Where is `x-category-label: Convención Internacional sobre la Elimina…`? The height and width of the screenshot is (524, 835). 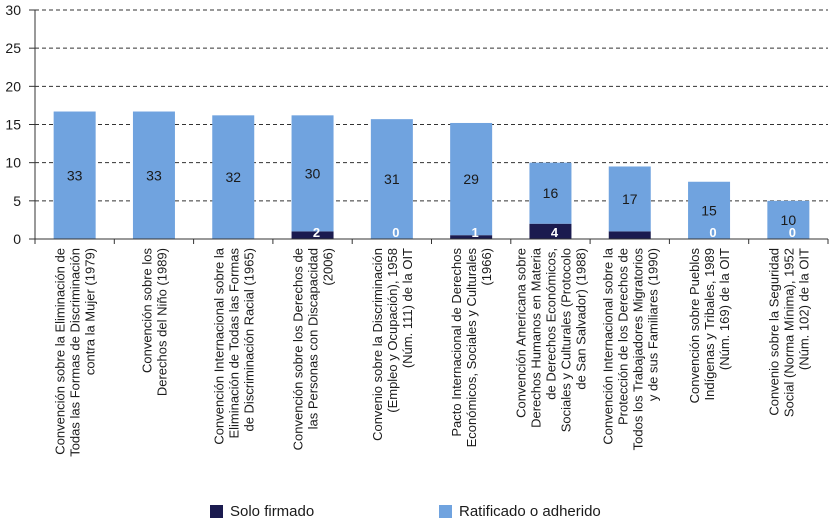
x-category-label: Convención Internacional sobre la Elimina… is located at coordinates (233, 345).